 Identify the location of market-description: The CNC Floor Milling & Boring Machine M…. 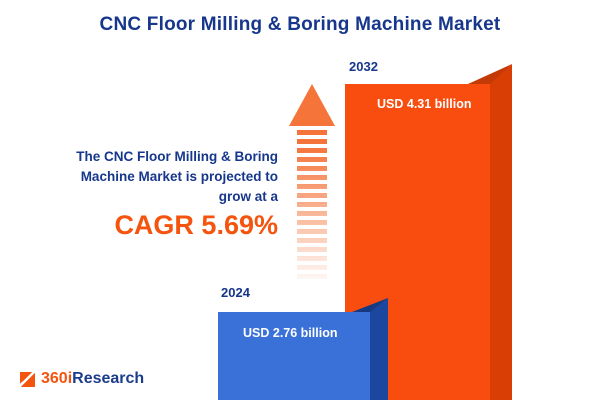
(153, 177).